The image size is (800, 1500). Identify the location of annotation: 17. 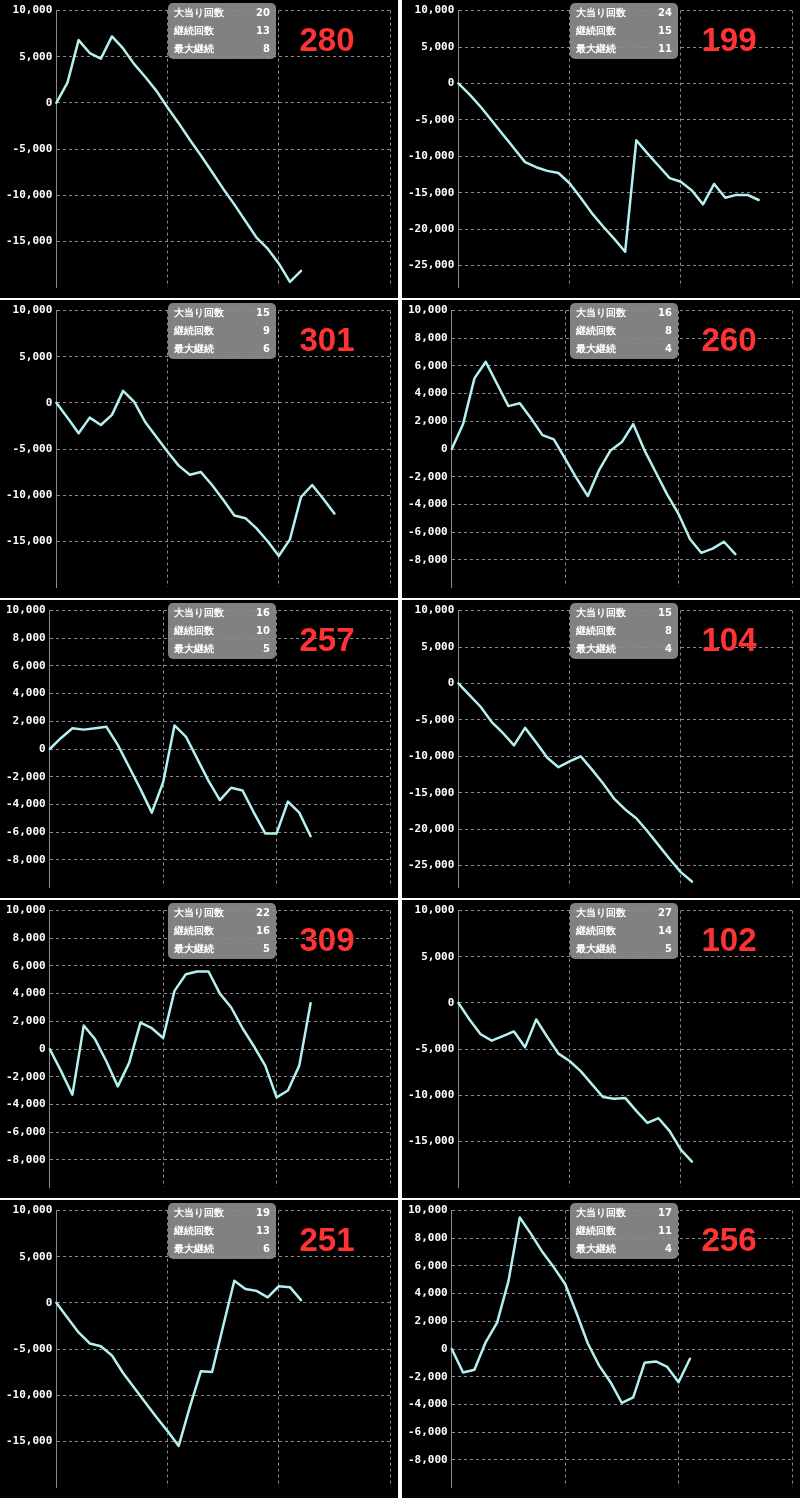
(665, 1213).